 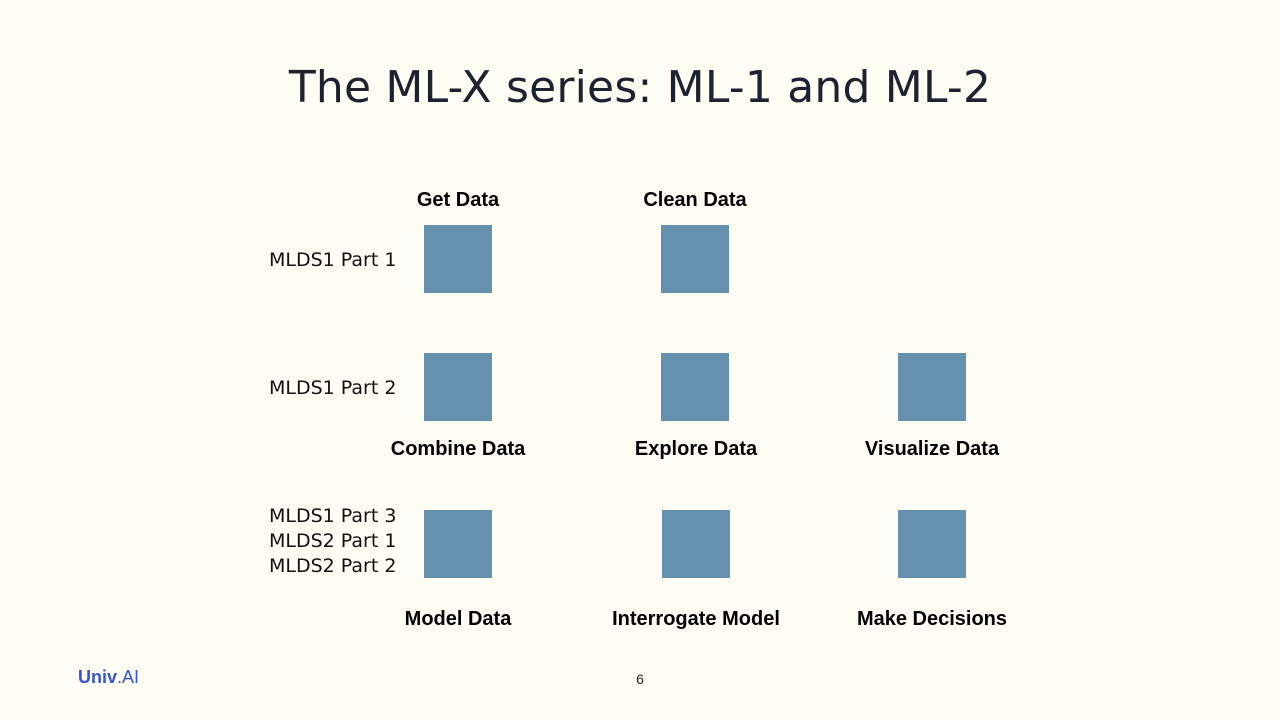 I want to click on step-box-visualize-data, so click(x=932, y=387).